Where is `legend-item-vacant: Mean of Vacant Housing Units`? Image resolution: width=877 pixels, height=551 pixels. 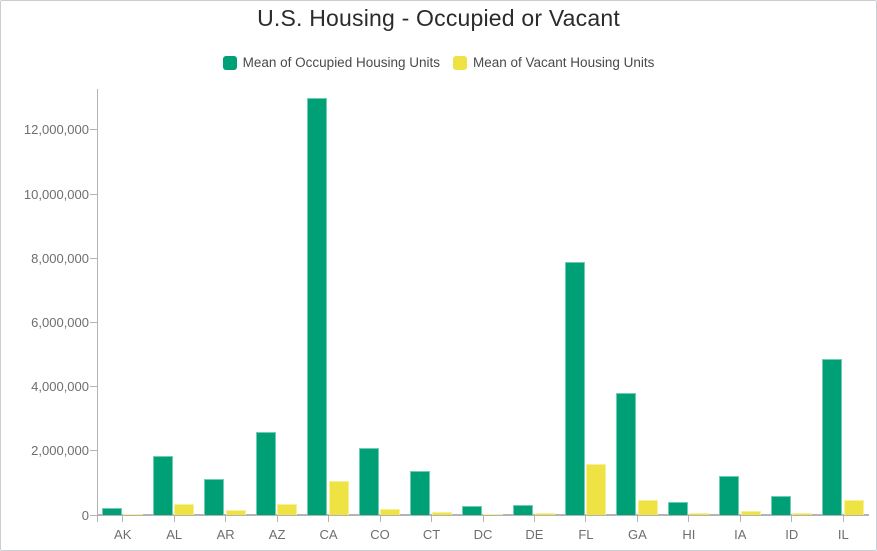
legend-item-vacant: Mean of Vacant Housing Units is located at coordinates (553, 62).